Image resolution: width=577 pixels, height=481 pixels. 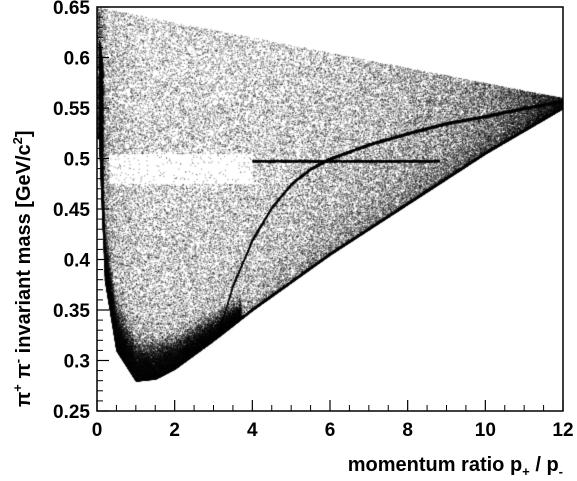 What do you see at coordinates (407, 430) in the screenshot?
I see `x-tick-label: 8` at bounding box center [407, 430].